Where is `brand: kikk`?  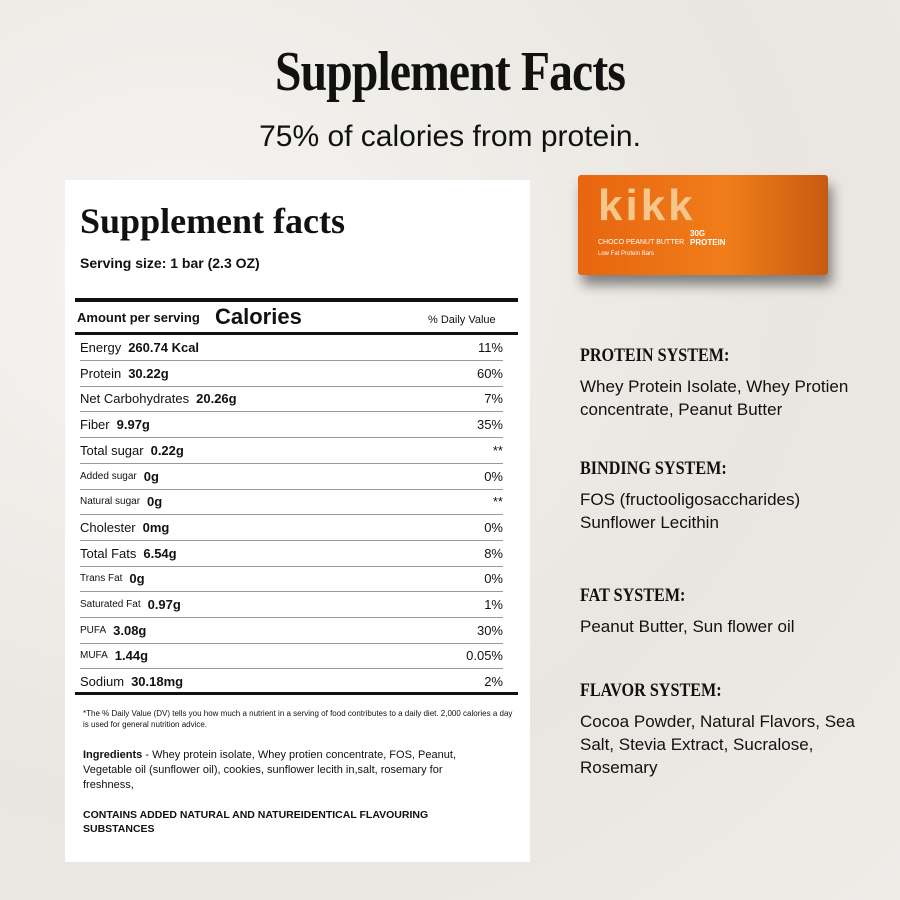
brand: kikk is located at coordinates (647, 205).